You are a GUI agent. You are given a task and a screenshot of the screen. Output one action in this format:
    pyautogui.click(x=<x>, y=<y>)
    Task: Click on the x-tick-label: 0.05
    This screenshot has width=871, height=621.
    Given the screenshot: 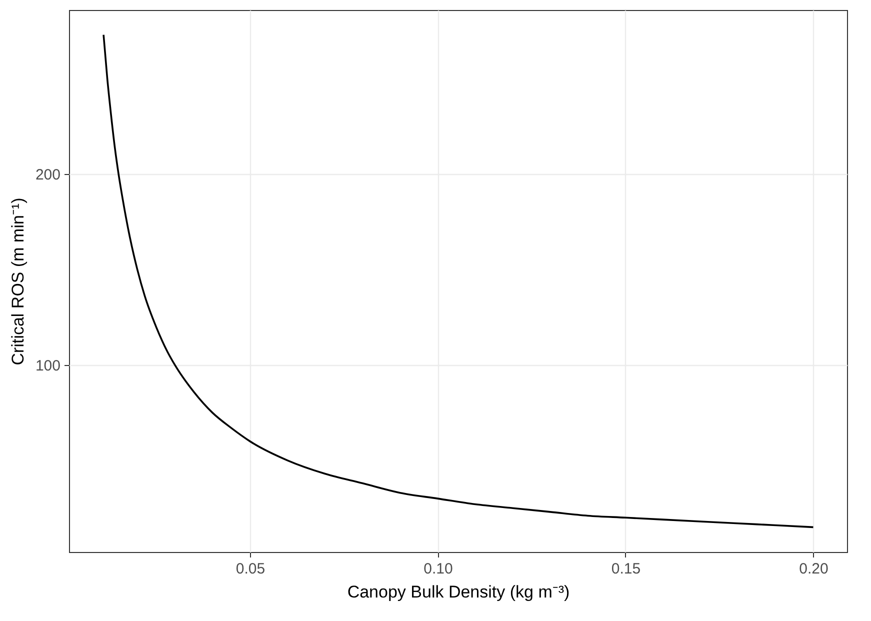 What is the action you would take?
    pyautogui.click(x=251, y=569)
    